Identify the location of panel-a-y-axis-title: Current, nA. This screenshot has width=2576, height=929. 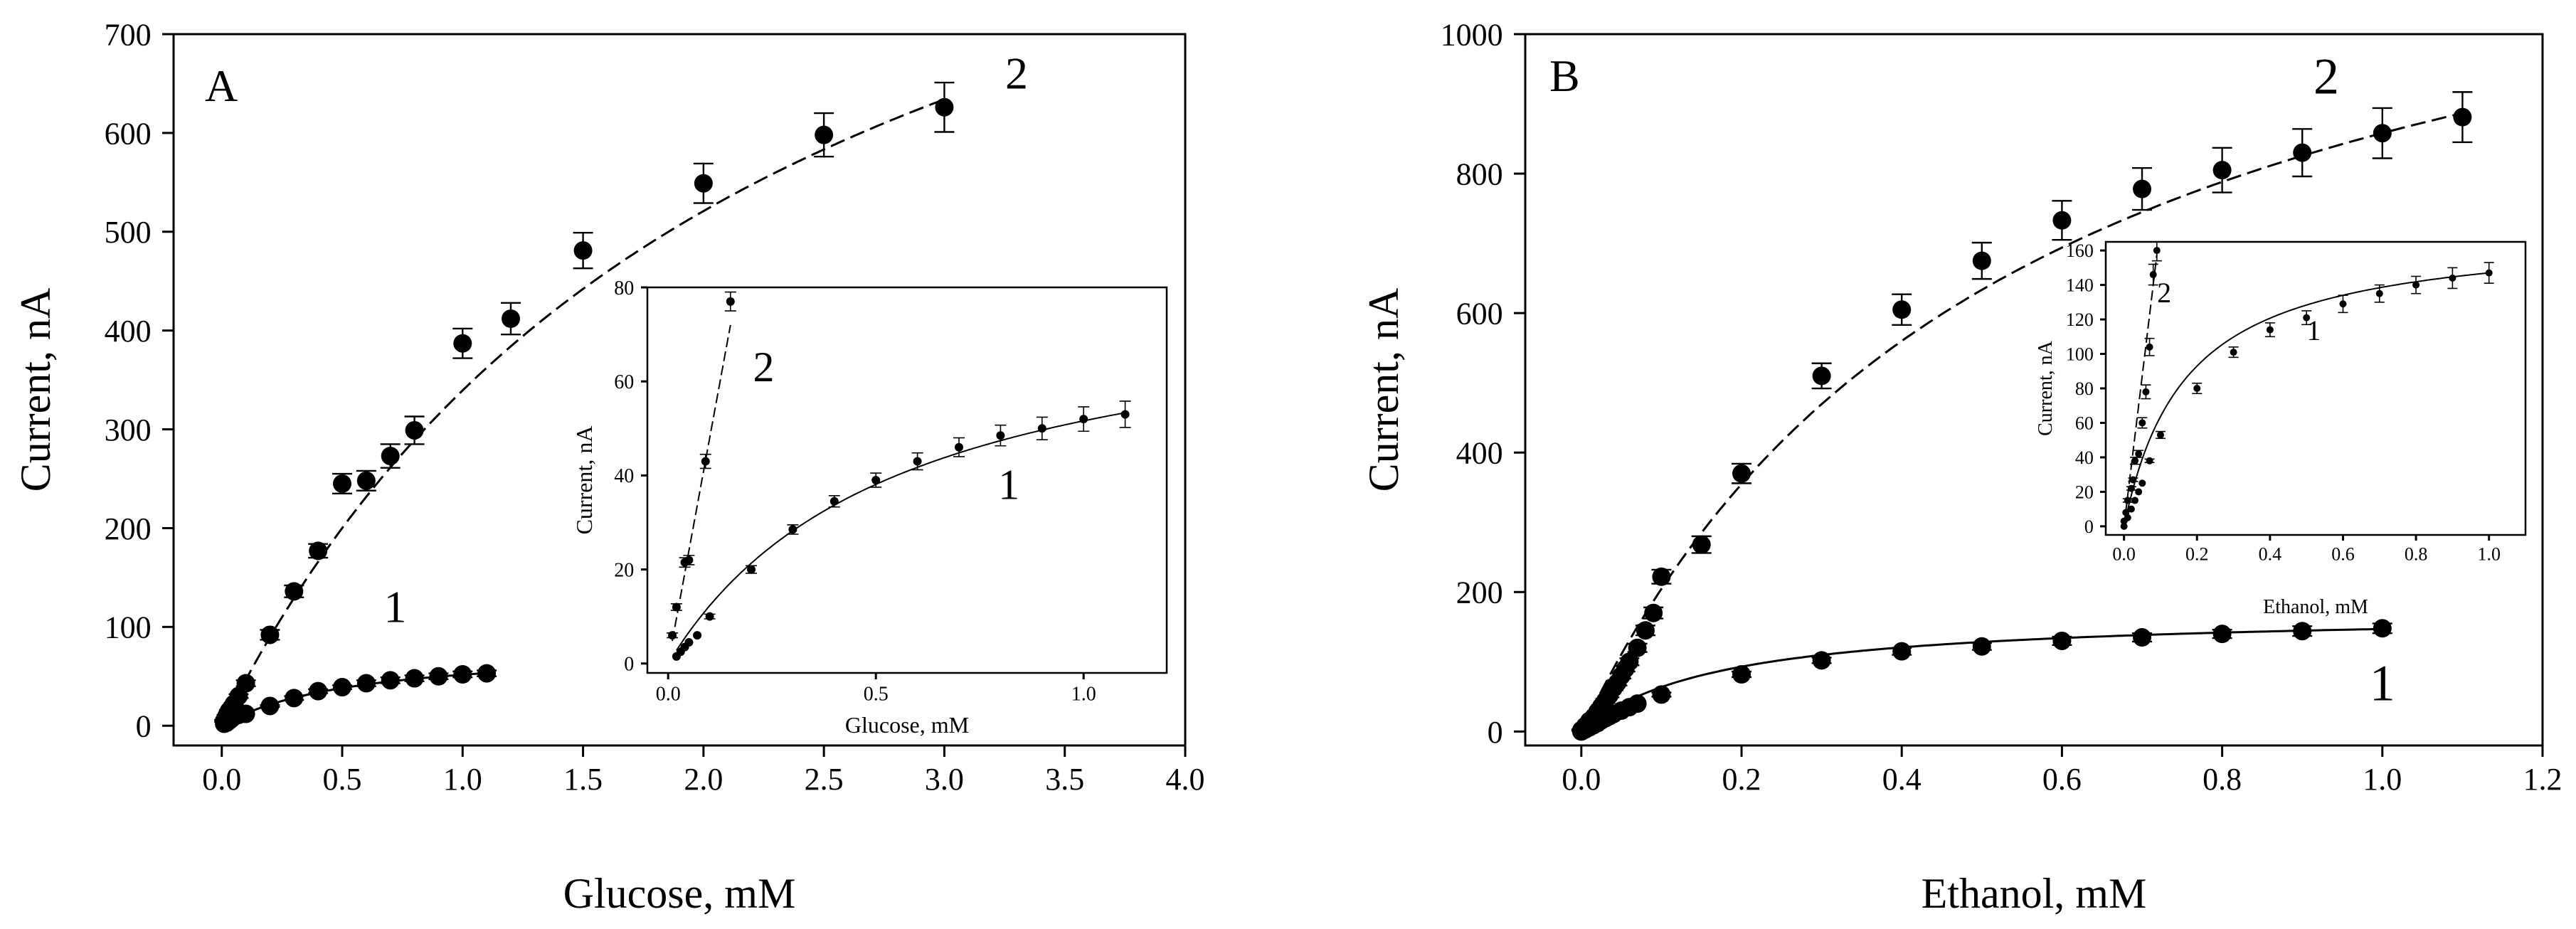
(35, 390).